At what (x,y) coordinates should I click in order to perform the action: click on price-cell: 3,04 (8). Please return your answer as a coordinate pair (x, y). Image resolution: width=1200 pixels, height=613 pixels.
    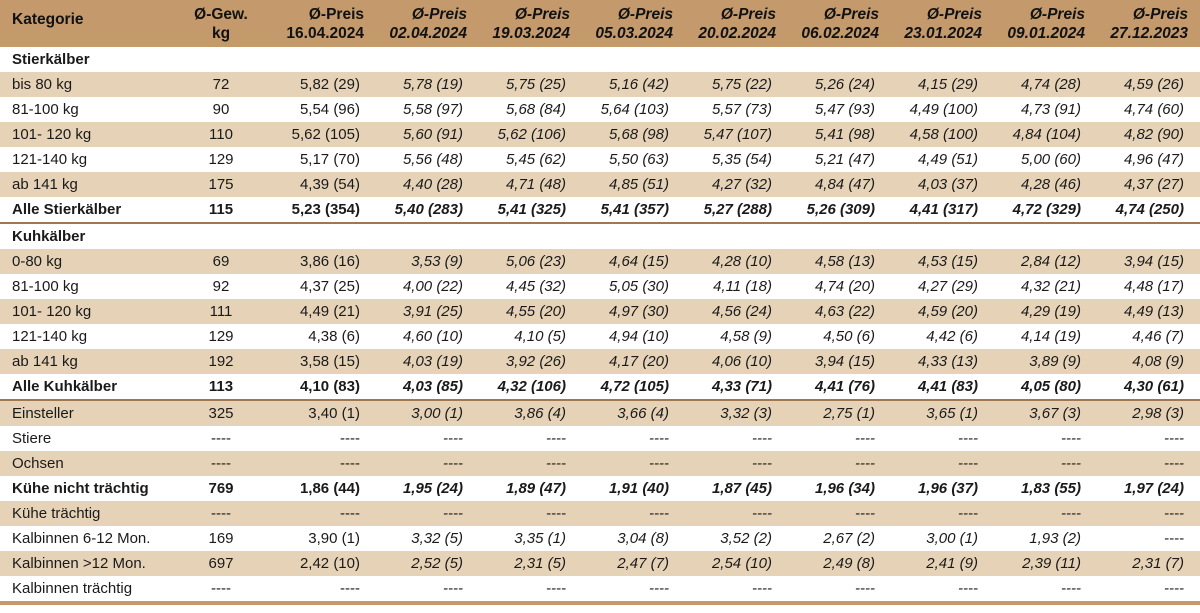
    Looking at the image, I should click on (633, 538).